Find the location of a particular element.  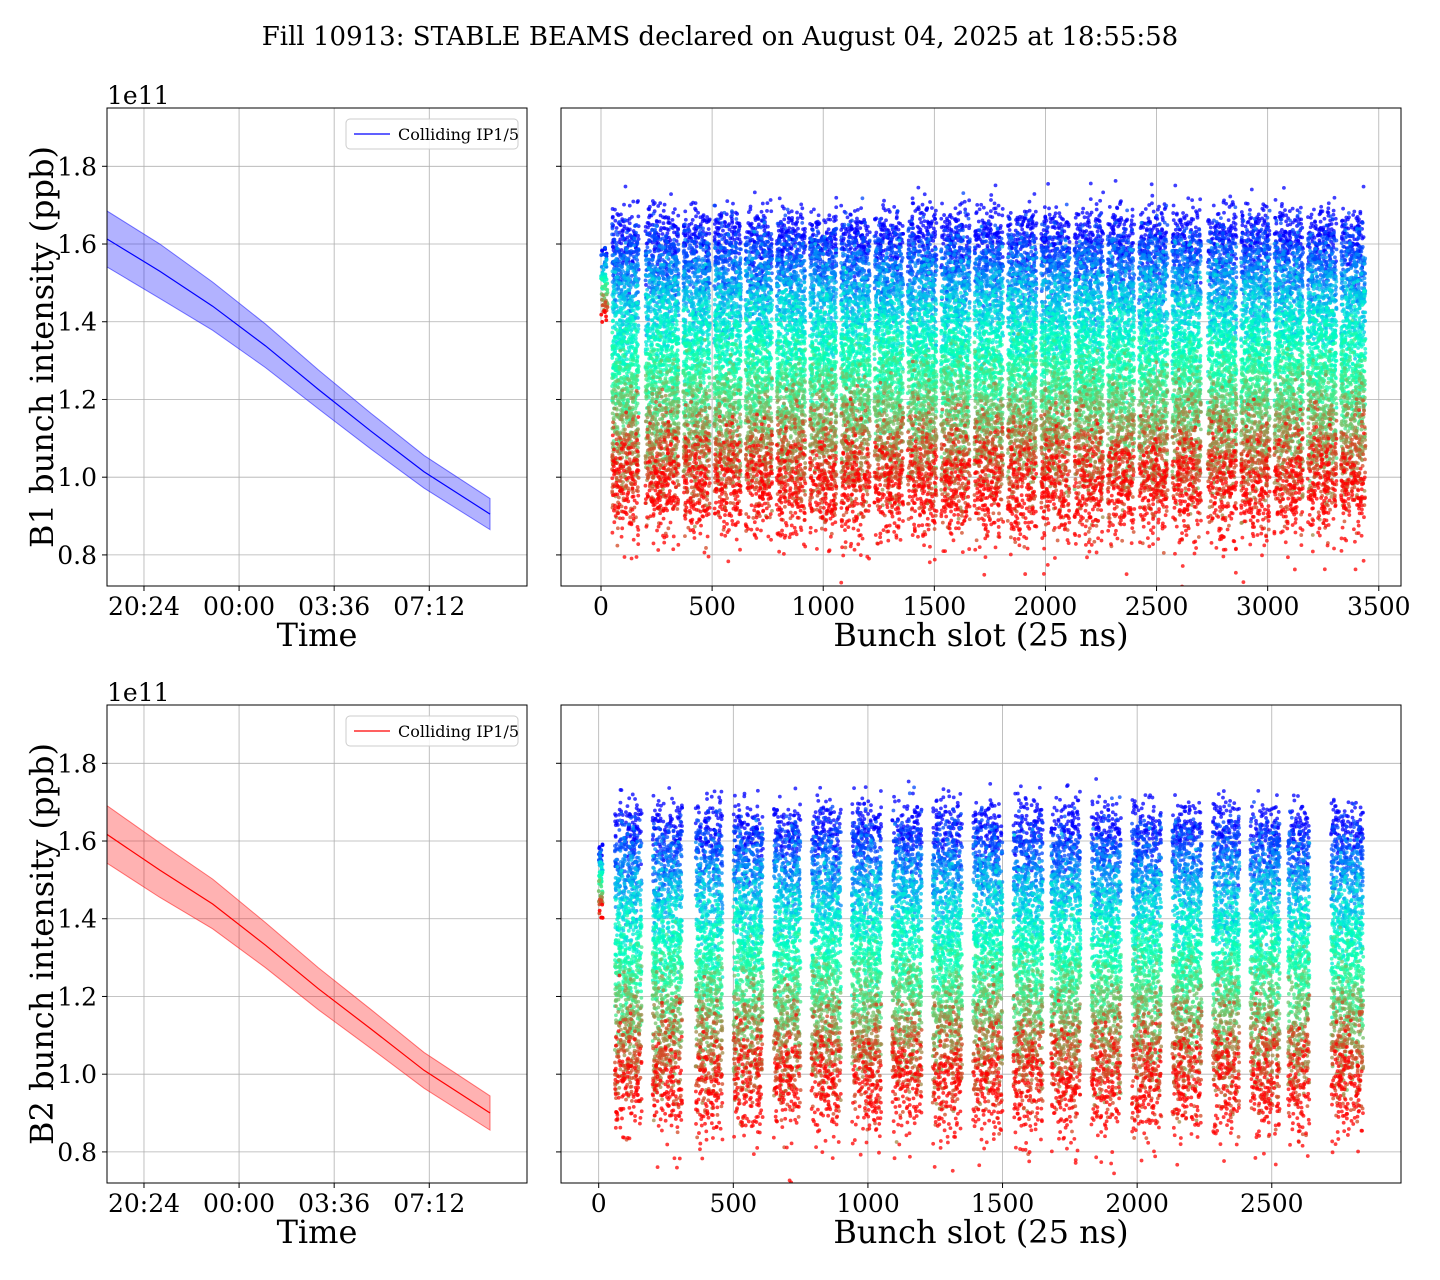

legend-label: Colliding IP1/5 is located at coordinates (458, 134).